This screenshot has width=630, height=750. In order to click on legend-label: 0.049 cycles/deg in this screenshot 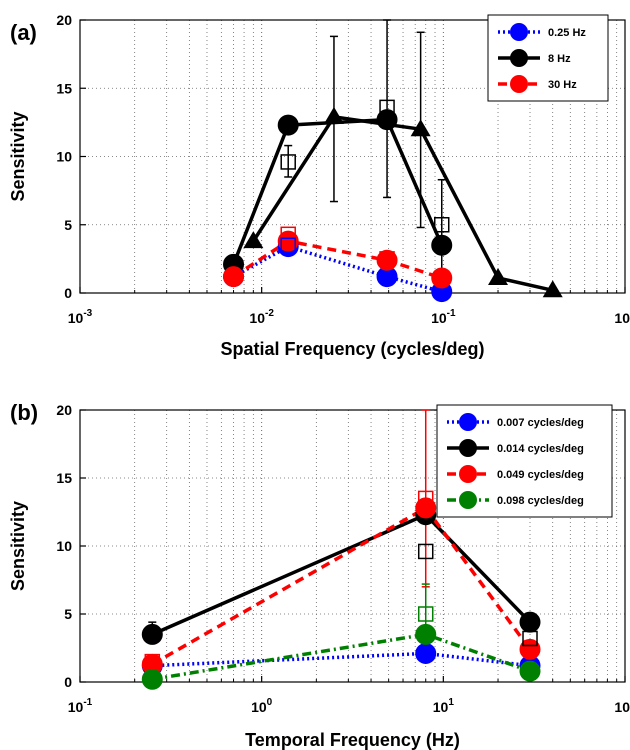, I will do `click(540, 475)`.